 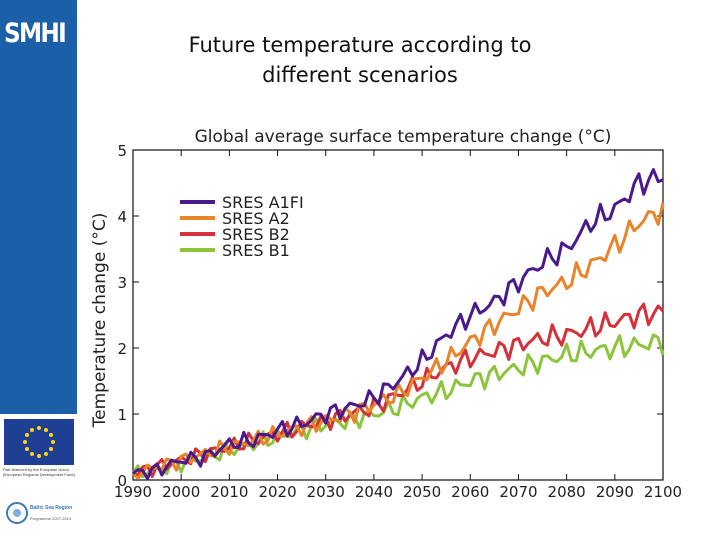 What do you see at coordinates (422, 492) in the screenshot?
I see `x-tick-label: 2050` at bounding box center [422, 492].